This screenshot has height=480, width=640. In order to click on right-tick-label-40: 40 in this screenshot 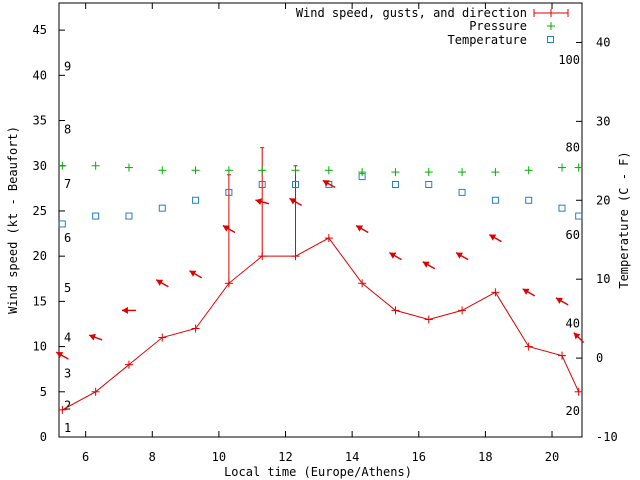, I will do `click(603, 42)`.